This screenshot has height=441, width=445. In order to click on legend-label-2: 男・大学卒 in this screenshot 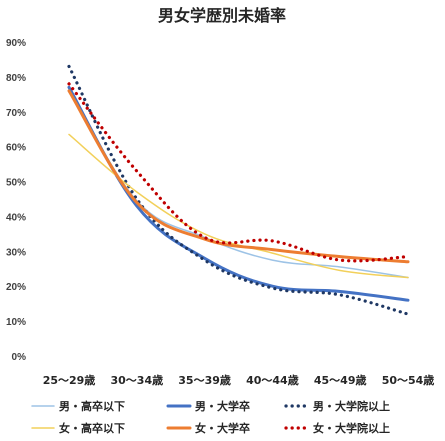, I will do `click(222, 406)`.